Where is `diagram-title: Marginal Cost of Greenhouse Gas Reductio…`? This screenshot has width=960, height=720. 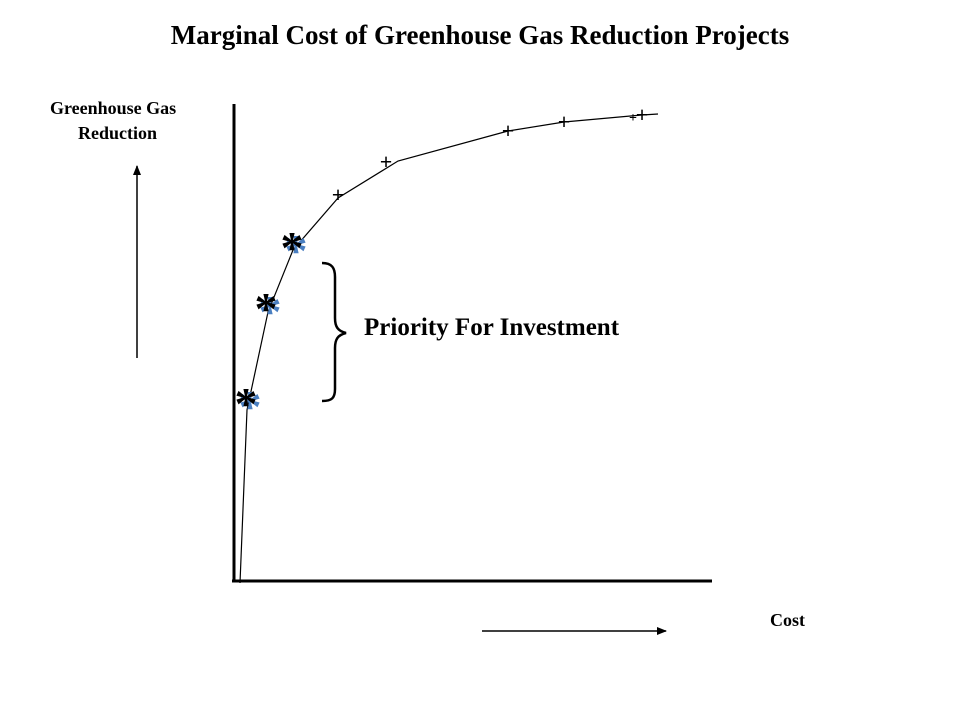
diagram-title: Marginal Cost of Greenhouse Gas Reductio… is located at coordinates (480, 35).